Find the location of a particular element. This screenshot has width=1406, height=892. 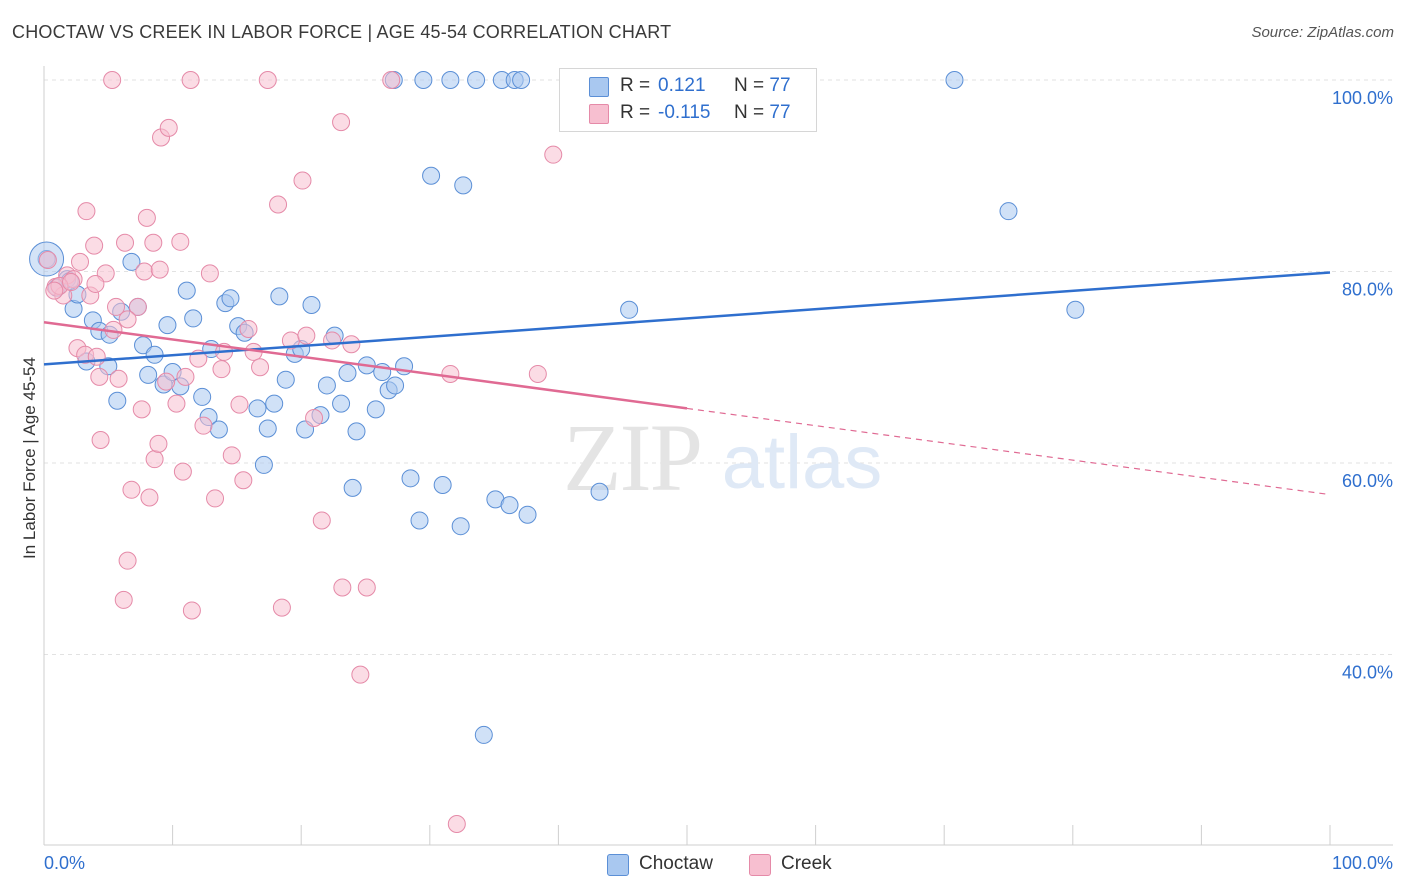

series-legend-label-choctaw: Choctaw is located at coordinates (676, 863).